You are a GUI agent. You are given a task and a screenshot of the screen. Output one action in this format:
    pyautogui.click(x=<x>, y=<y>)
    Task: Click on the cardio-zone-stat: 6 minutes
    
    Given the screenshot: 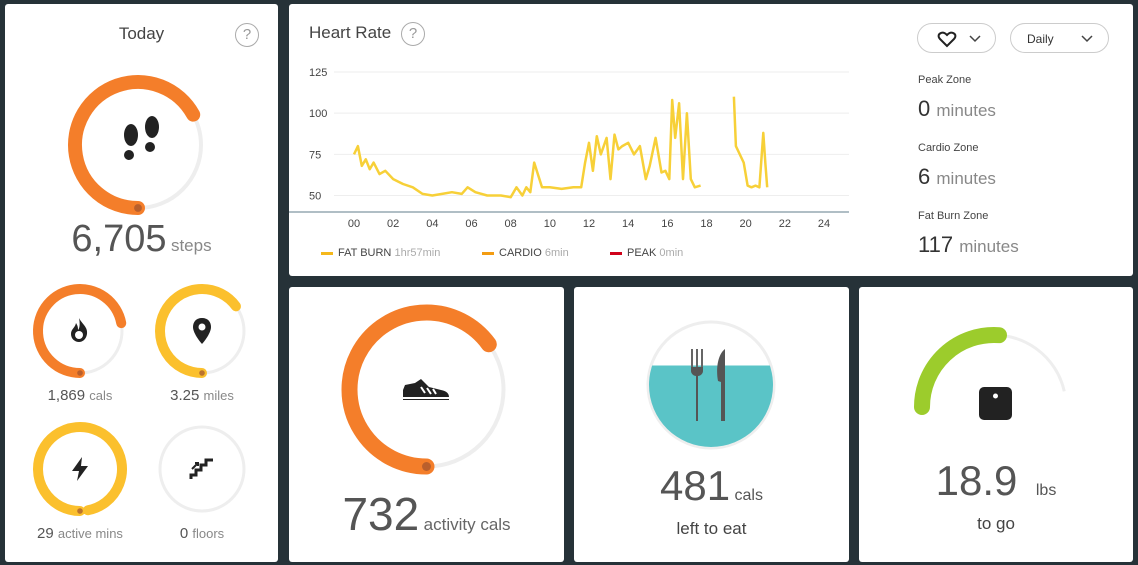 What is the action you would take?
    pyautogui.click(x=957, y=177)
    